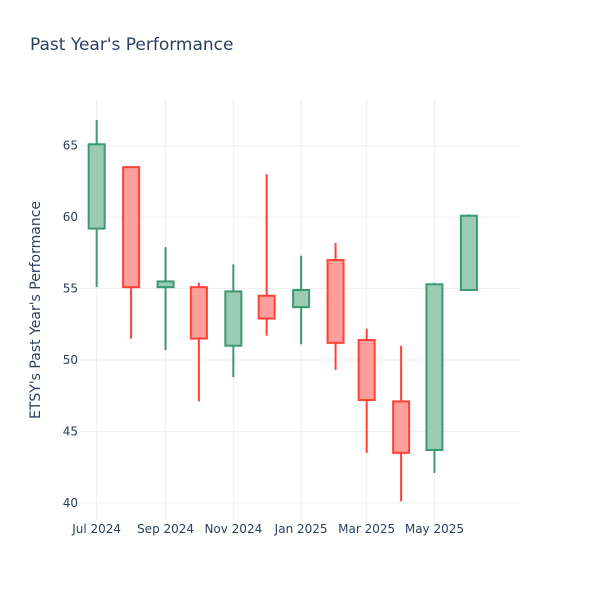 This screenshot has height=600, width=600. I want to click on y-tick-label: 50, so click(70, 360).